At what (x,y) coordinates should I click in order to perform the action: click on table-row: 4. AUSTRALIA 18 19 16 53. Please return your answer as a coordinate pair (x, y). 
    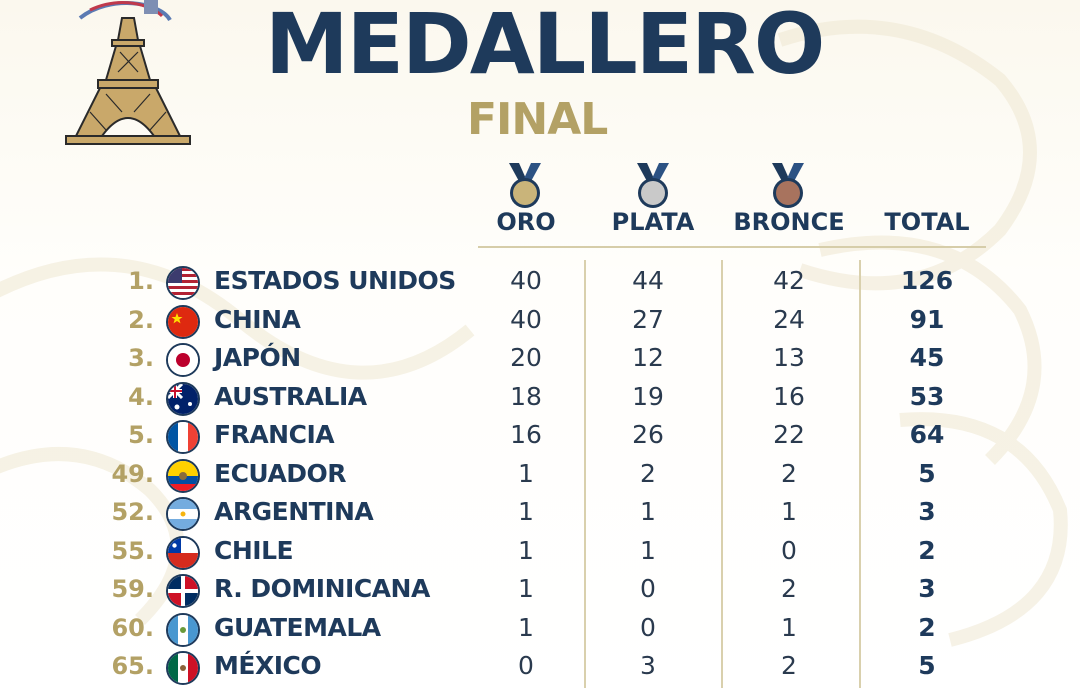
    Looking at the image, I should click on (540, 397).